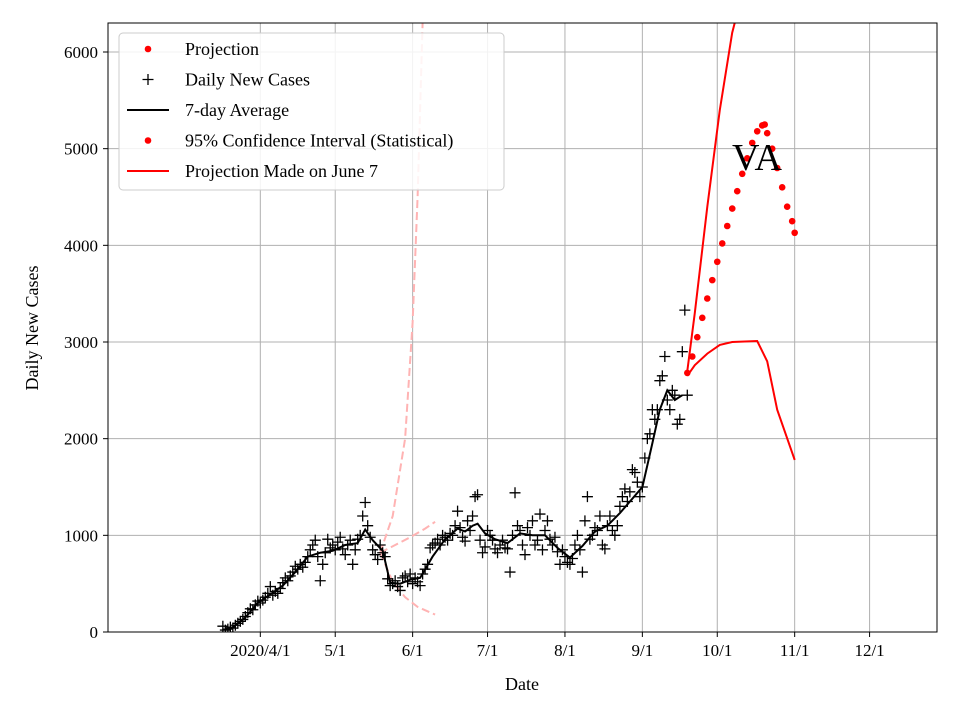  Describe the element at coordinates (413, 650) in the screenshot. I see `x-tick-label: 6/1` at that location.